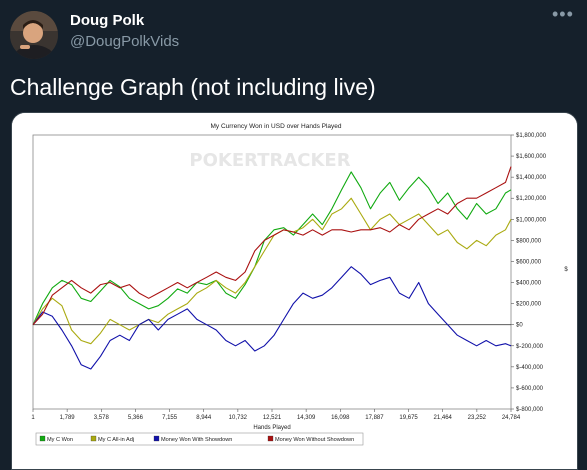 This screenshot has width=587, height=470. What do you see at coordinates (529, 262) in the screenshot?
I see `y-tick-label: $600,000` at bounding box center [529, 262].